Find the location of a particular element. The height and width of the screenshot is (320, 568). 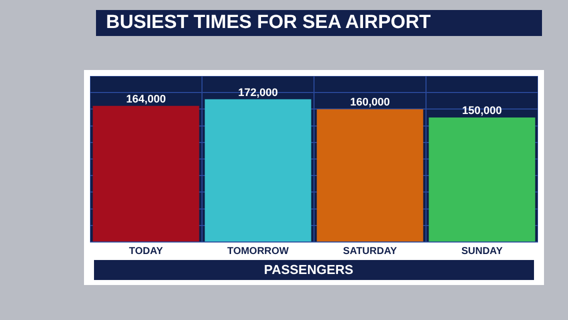

x-tick-label: SATURDAY is located at coordinates (370, 251).